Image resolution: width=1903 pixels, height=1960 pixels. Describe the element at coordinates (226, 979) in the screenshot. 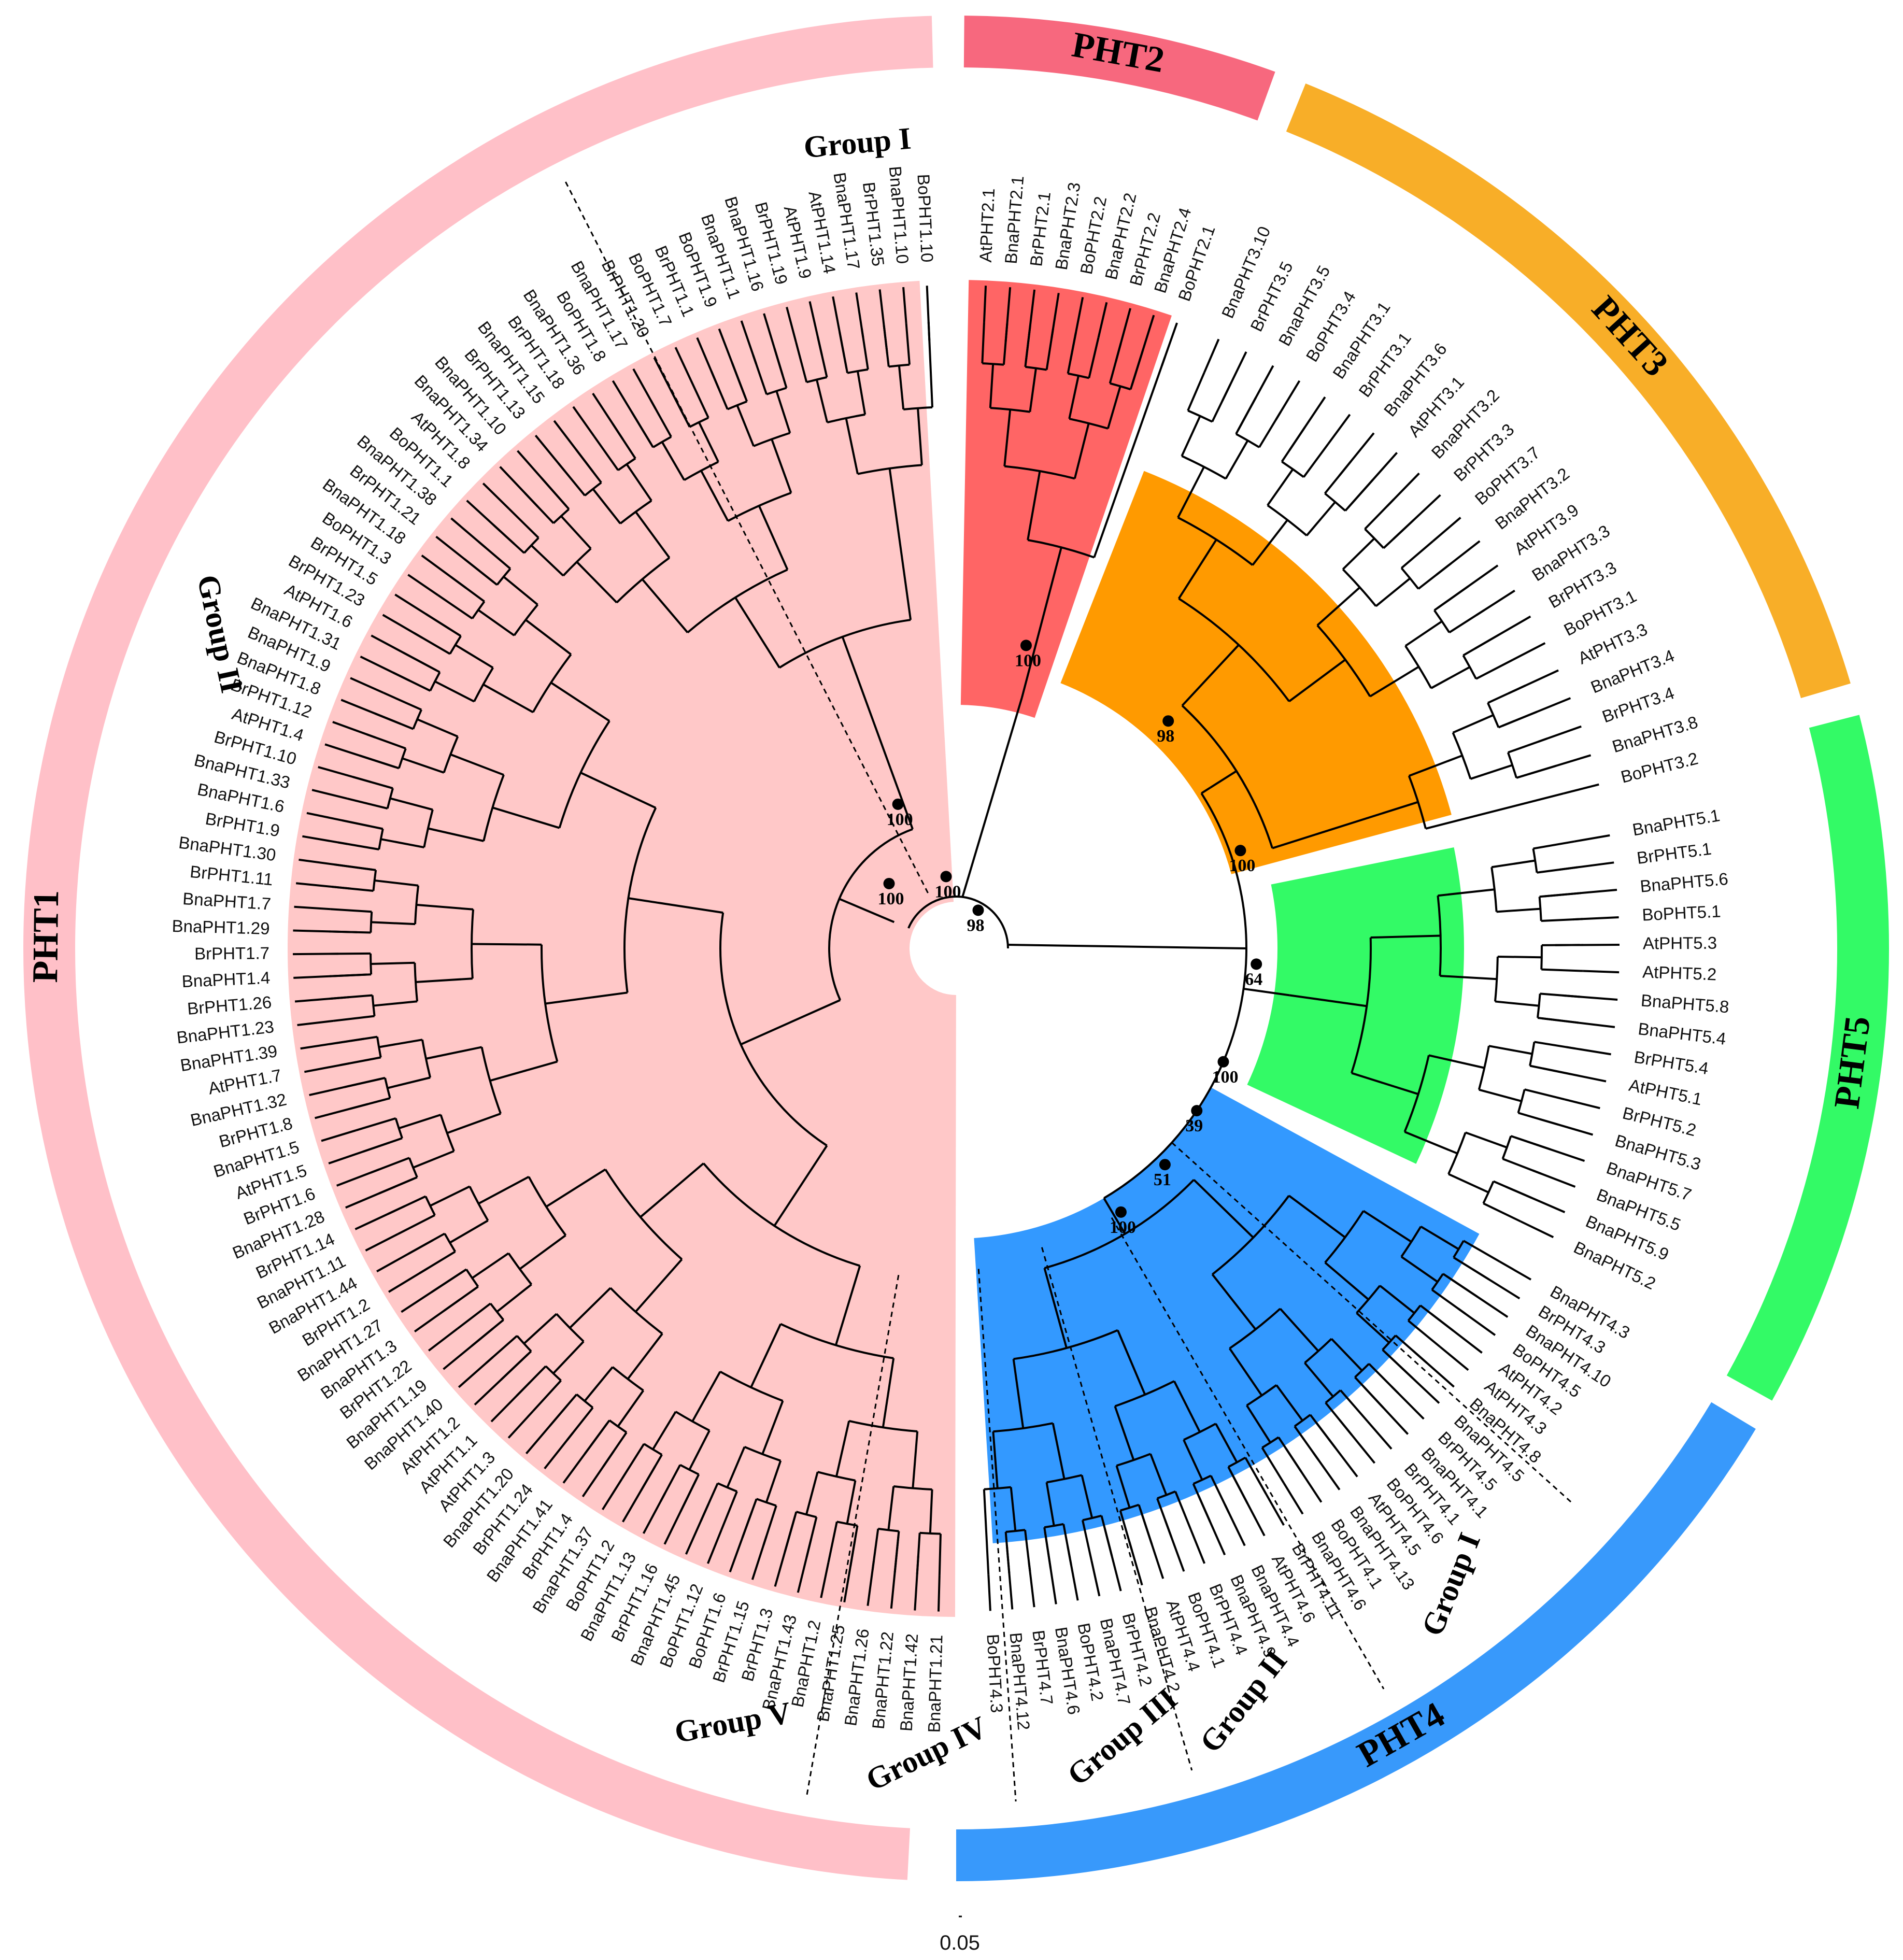

I see `leaf-label: BnaPHT1.4` at that location.